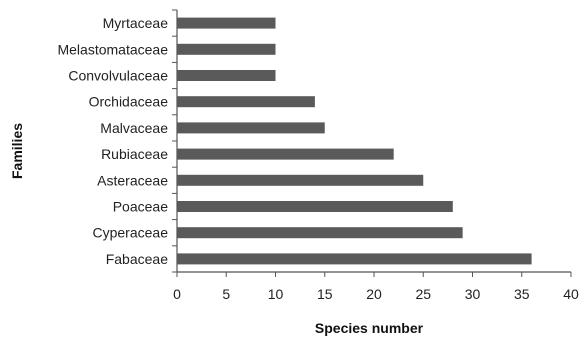  Describe the element at coordinates (131, 233) in the screenshot. I see `category-label-cyperaceae: Cyperaceae` at that location.